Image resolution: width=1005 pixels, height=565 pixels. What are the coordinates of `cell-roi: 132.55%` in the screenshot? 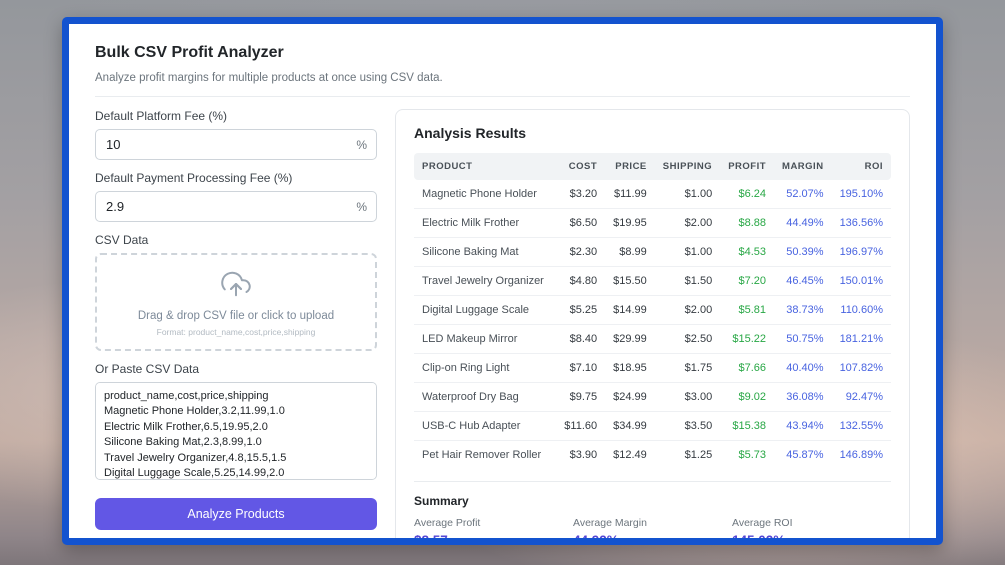 It's located at (861, 426).